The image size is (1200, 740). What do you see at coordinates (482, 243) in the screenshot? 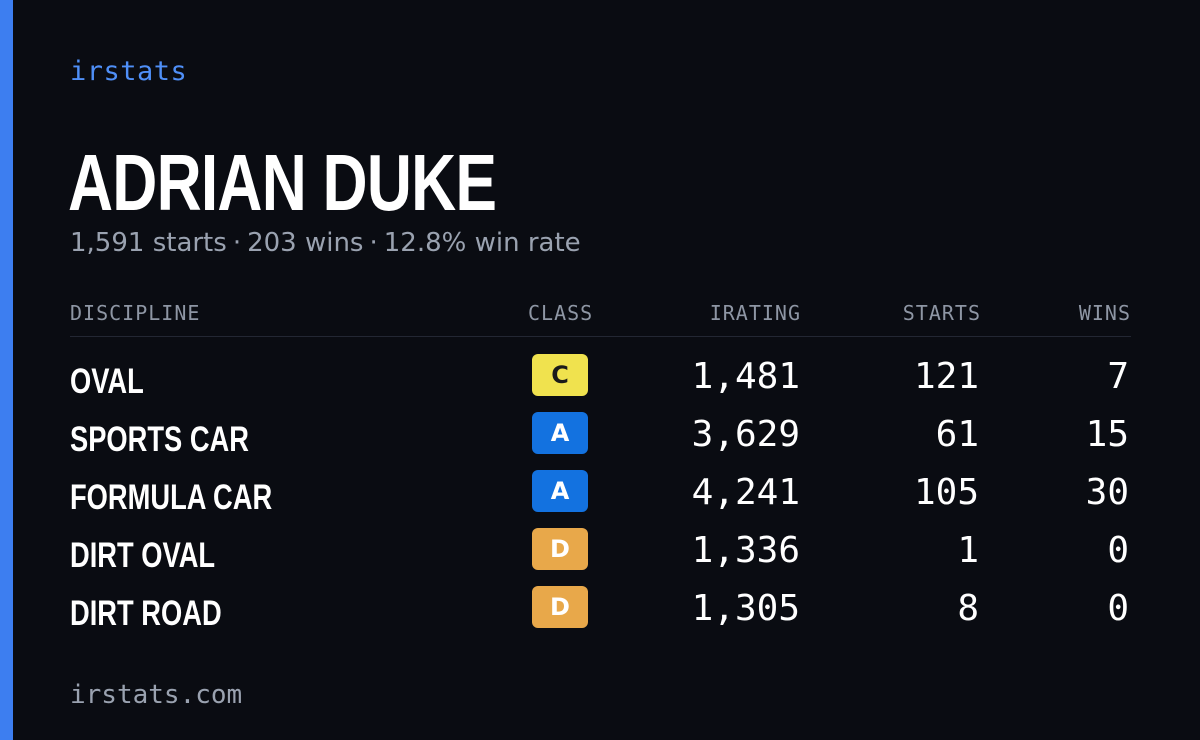
I see `win-rate-summary: 12.8% win rate` at bounding box center [482, 243].